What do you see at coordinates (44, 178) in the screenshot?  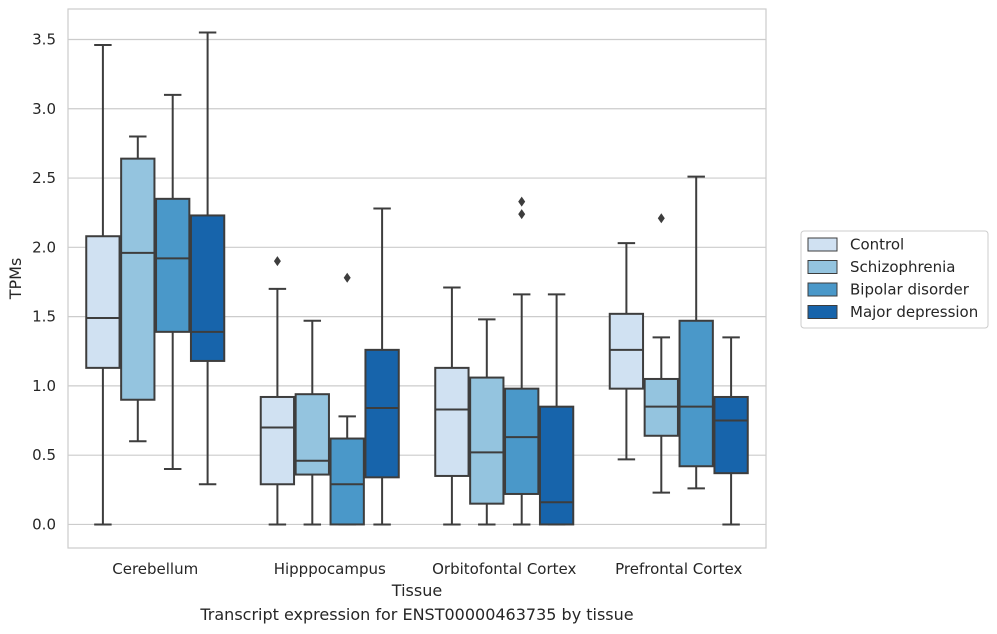 I see `y-tick-label: 2.5` at bounding box center [44, 178].